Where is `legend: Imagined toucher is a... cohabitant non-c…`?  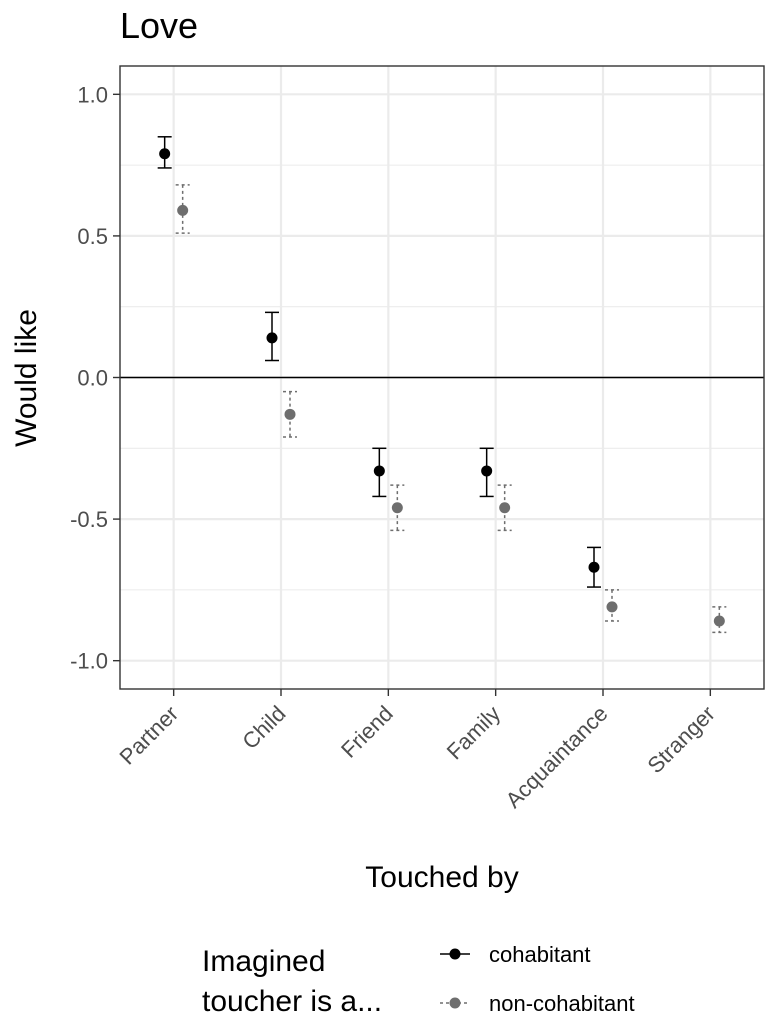
legend: Imagined toucher is a... cohabitant non-c… is located at coordinates (418, 980).